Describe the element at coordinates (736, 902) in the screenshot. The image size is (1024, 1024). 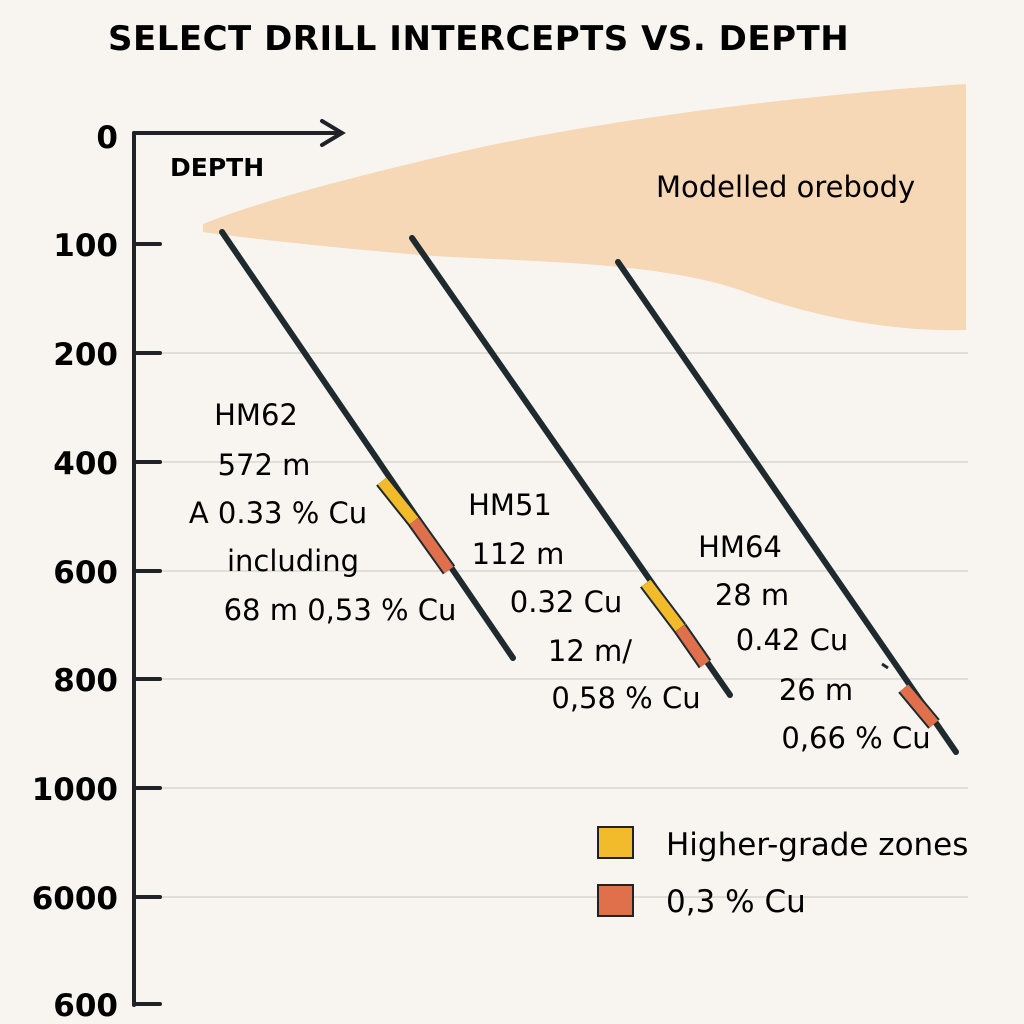
I see `legend-label: 0,3 % Cu` at that location.